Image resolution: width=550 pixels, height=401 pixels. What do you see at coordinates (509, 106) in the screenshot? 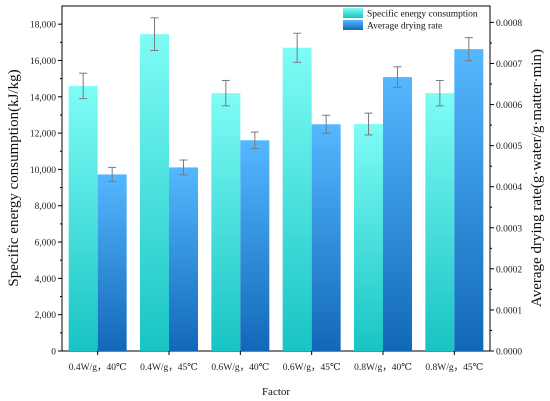
I see `y-right-tick-label-6: 0.0006` at bounding box center [509, 106].